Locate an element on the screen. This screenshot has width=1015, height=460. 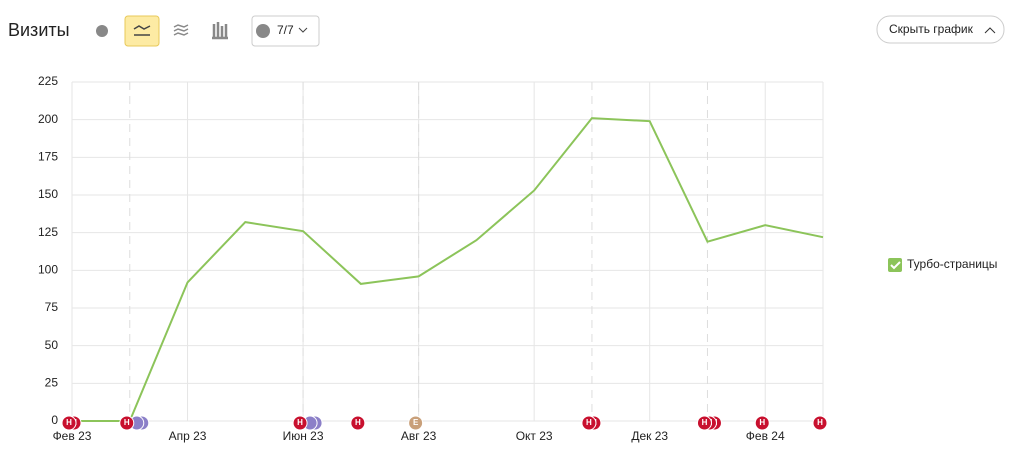
x-tick-label: Фев 23 is located at coordinates (72, 436).